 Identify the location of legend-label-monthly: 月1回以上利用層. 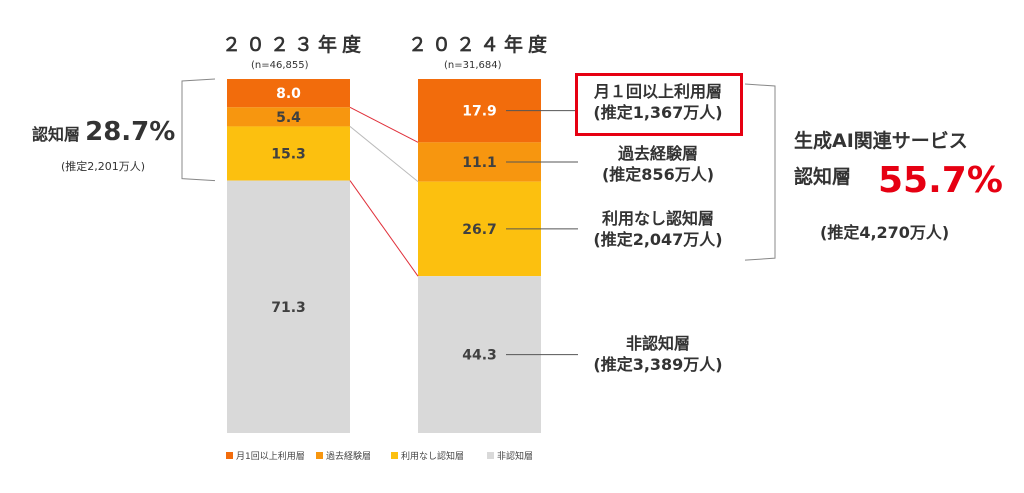
(270, 457).